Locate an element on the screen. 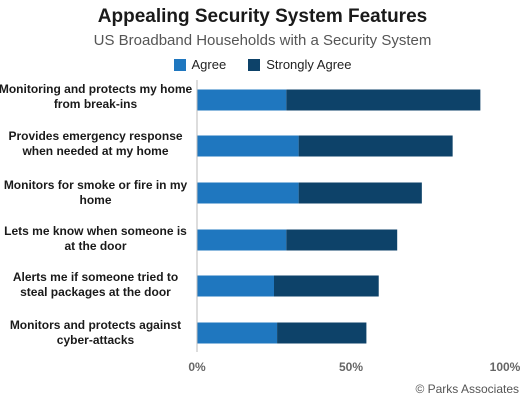 This screenshot has width=525, height=400. legend-label-agree: Agree is located at coordinates (209, 64).